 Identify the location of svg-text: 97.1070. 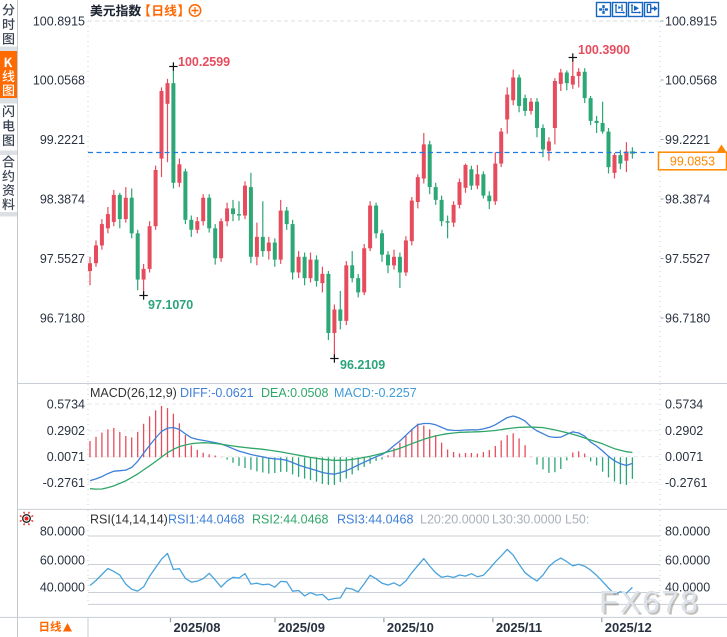
(170, 305).